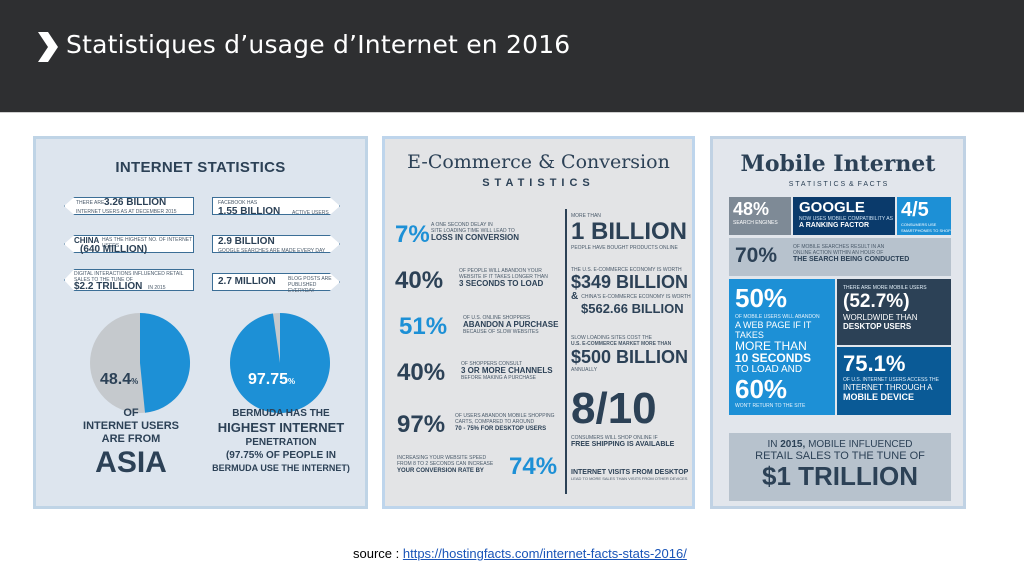  I want to click on stat-value: GOOGLE, so click(832, 207).